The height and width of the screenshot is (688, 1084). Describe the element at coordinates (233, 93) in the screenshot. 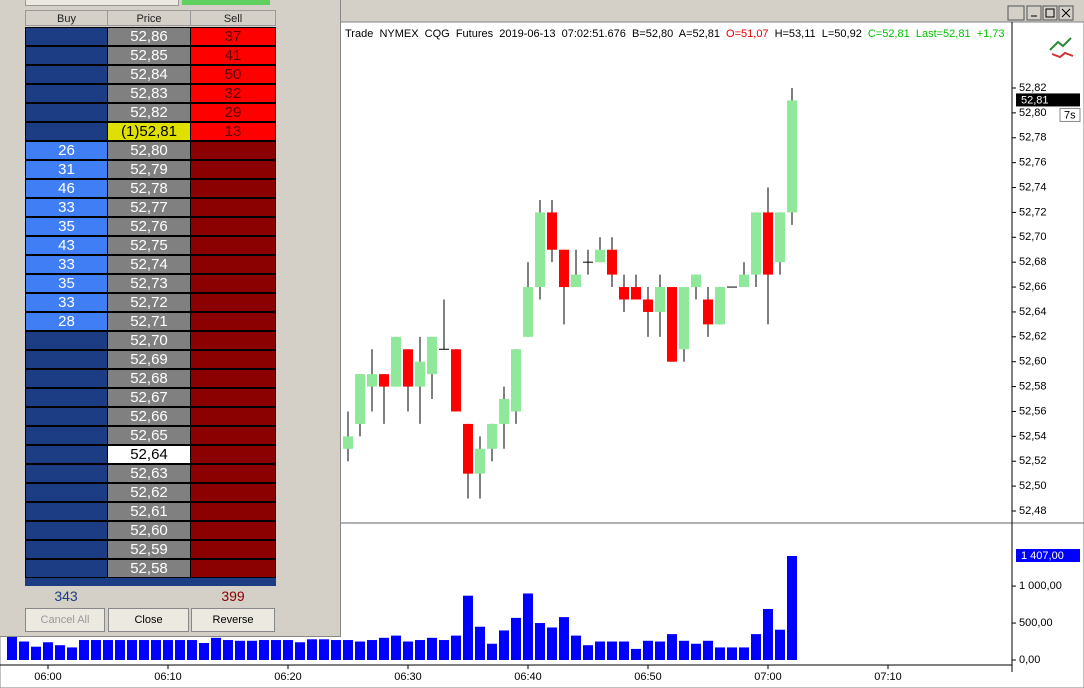

I see `sell-cell: 32` at that location.